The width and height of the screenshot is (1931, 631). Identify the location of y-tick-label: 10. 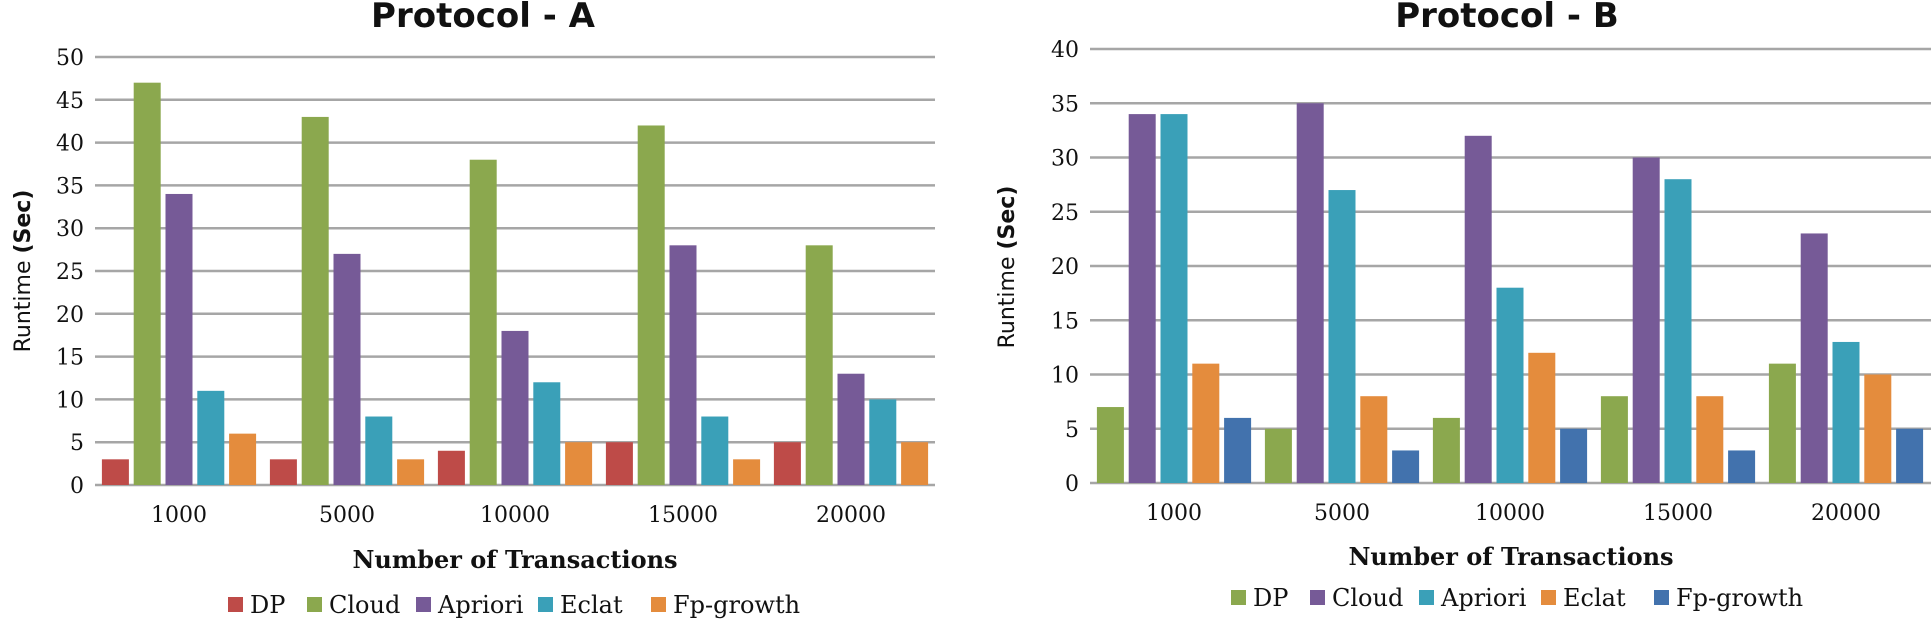
(1065, 376).